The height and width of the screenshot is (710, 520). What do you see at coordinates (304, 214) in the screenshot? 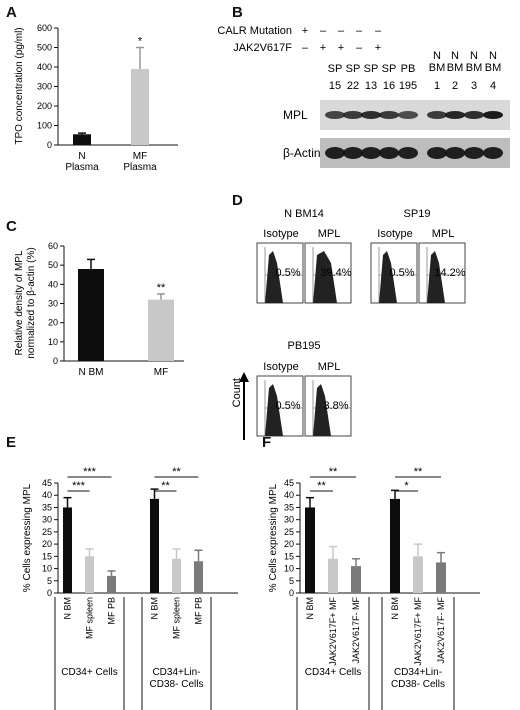
I see `flow-sample-title: N BM14` at bounding box center [304, 214].